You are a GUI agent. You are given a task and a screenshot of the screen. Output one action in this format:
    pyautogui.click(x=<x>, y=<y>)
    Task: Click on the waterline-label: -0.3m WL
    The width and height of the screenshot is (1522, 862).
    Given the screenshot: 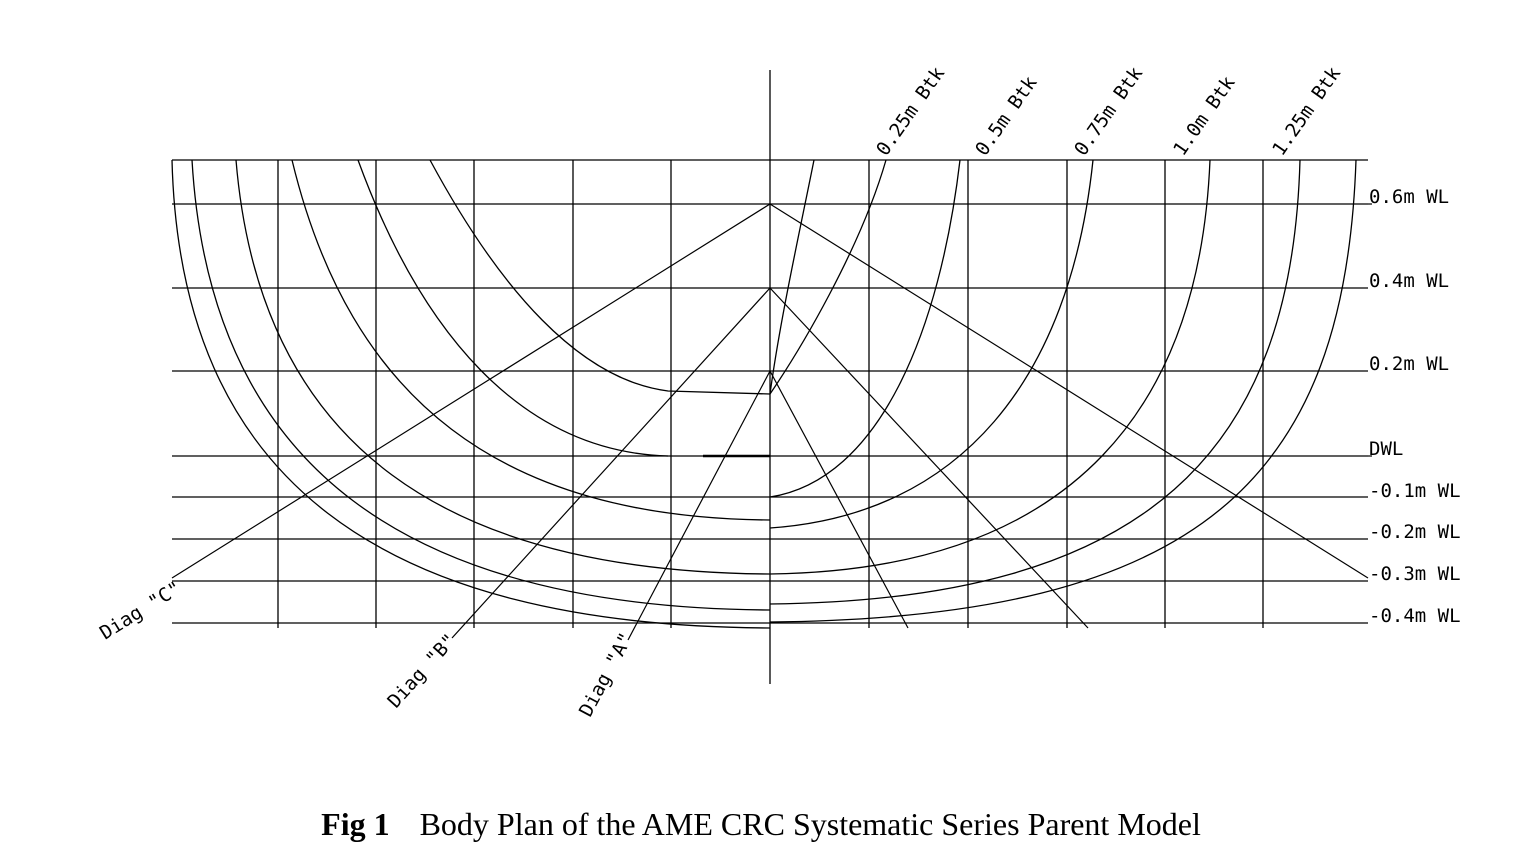 What is the action you would take?
    pyautogui.click(x=1415, y=574)
    